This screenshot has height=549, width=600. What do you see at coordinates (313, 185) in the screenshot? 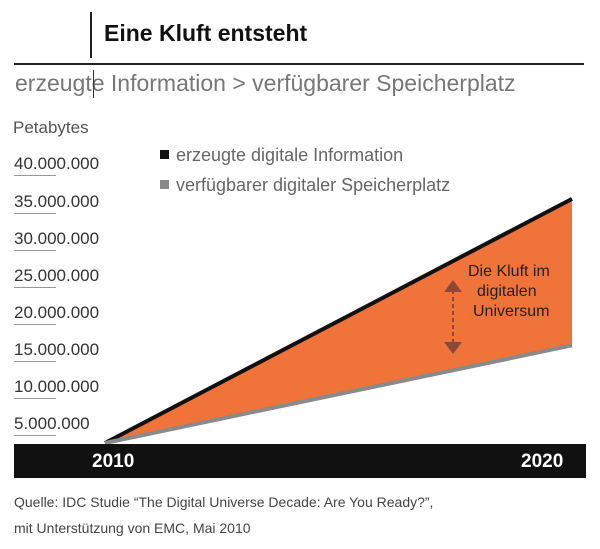
I see `legend-label-storage: verfügbarer digitaler Speicherplatz` at bounding box center [313, 185].